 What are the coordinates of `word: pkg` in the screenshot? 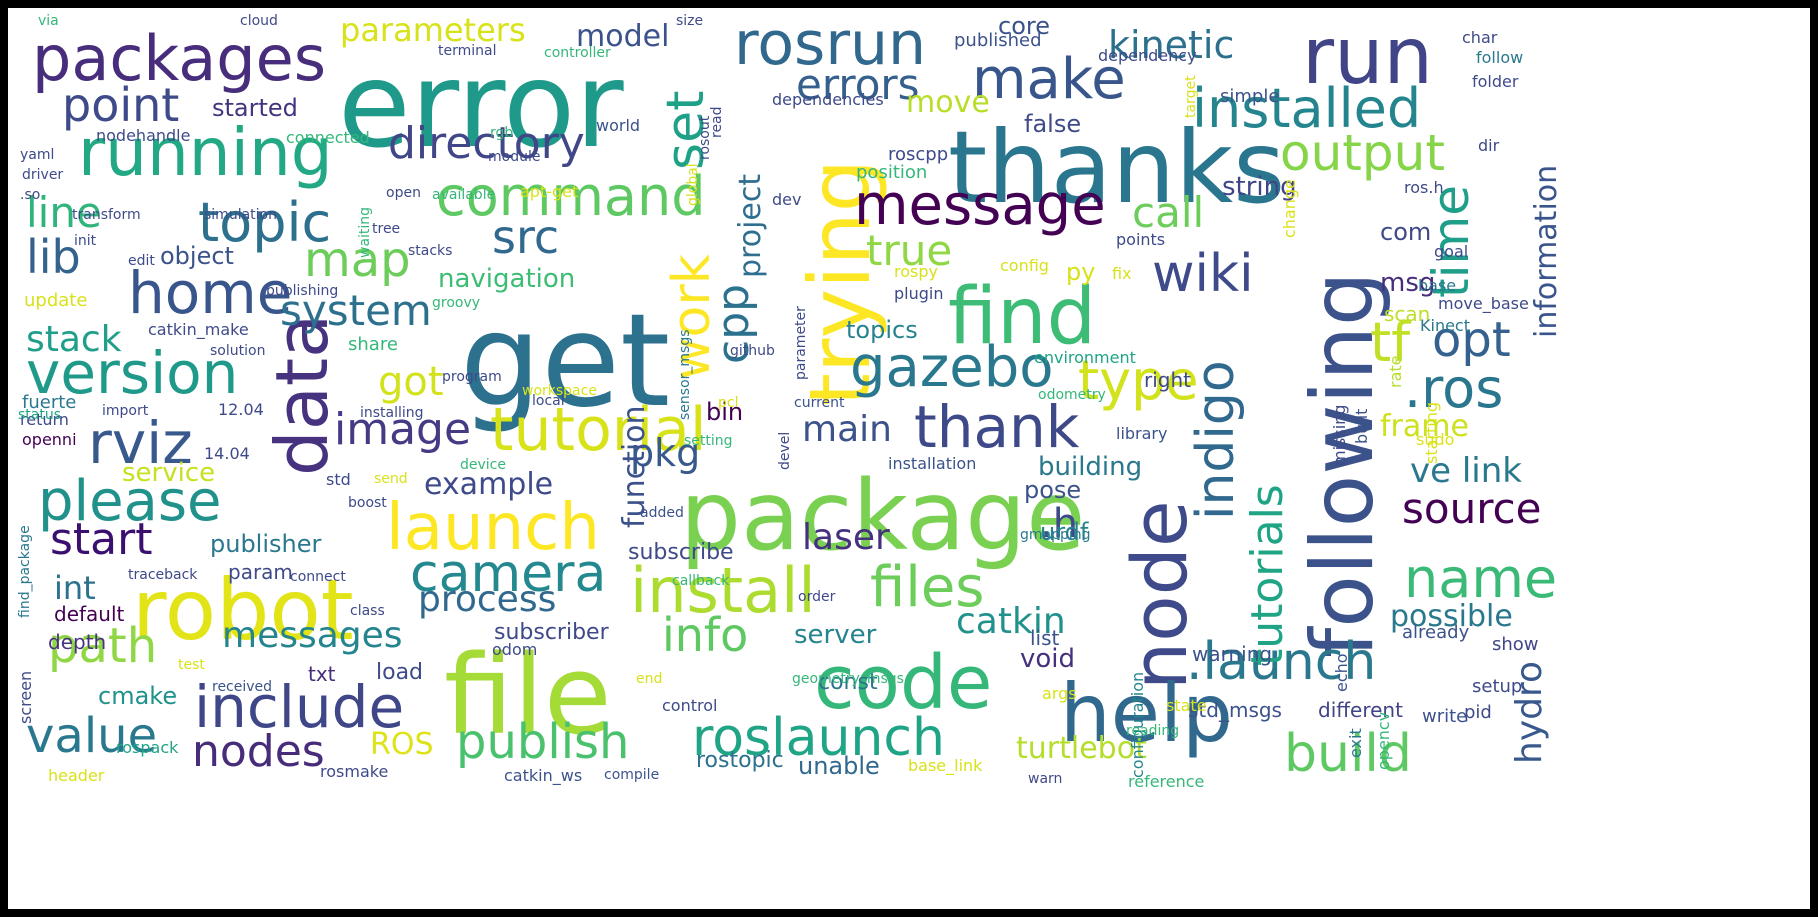 It's located at (665, 453).